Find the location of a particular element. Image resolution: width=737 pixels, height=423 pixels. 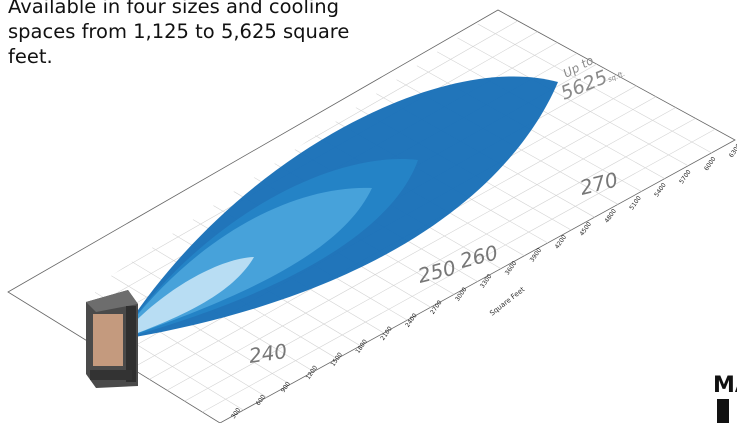

axis-tick-label: 6300 is located at coordinates (732, 150).